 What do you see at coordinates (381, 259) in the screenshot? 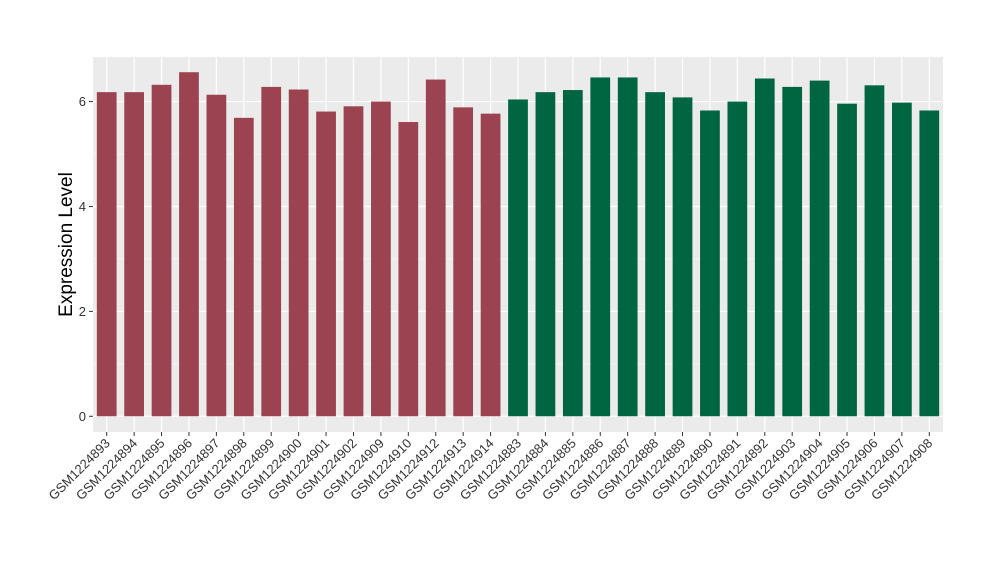
I see `bar-GSM1224909` at bounding box center [381, 259].